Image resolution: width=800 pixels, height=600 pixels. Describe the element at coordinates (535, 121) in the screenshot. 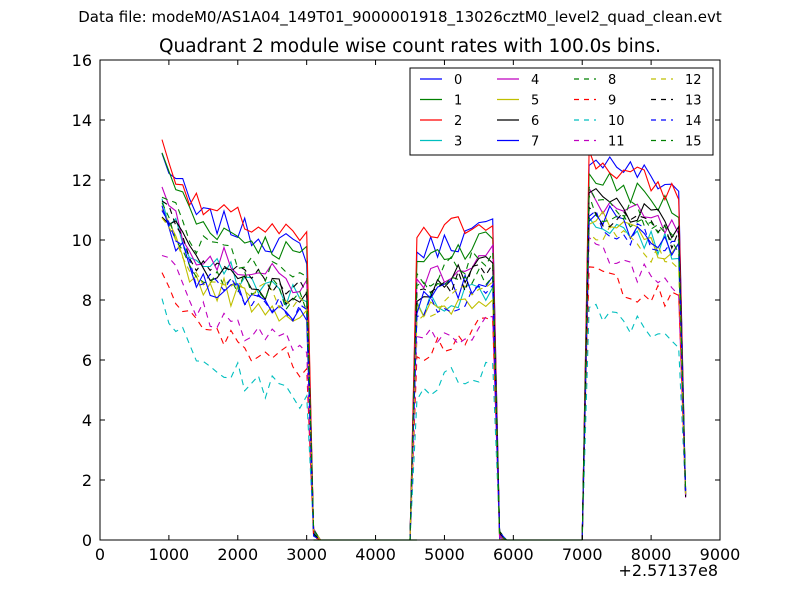

I see `legend-label: 6` at that location.